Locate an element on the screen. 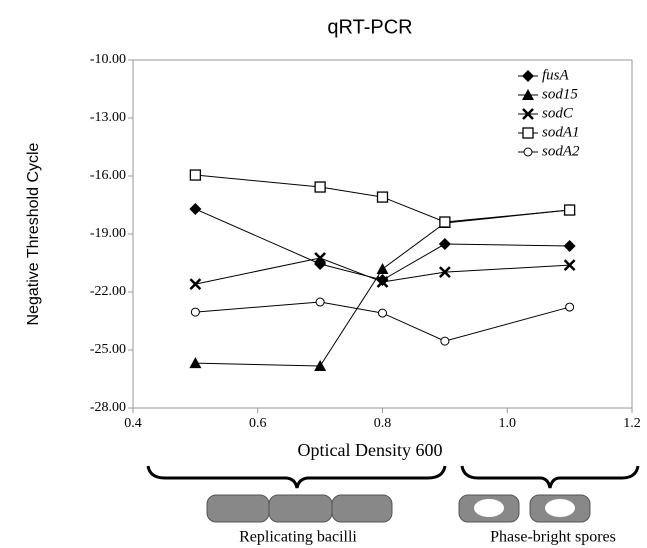  annotation: Phase-bright spores is located at coordinates (553, 537).